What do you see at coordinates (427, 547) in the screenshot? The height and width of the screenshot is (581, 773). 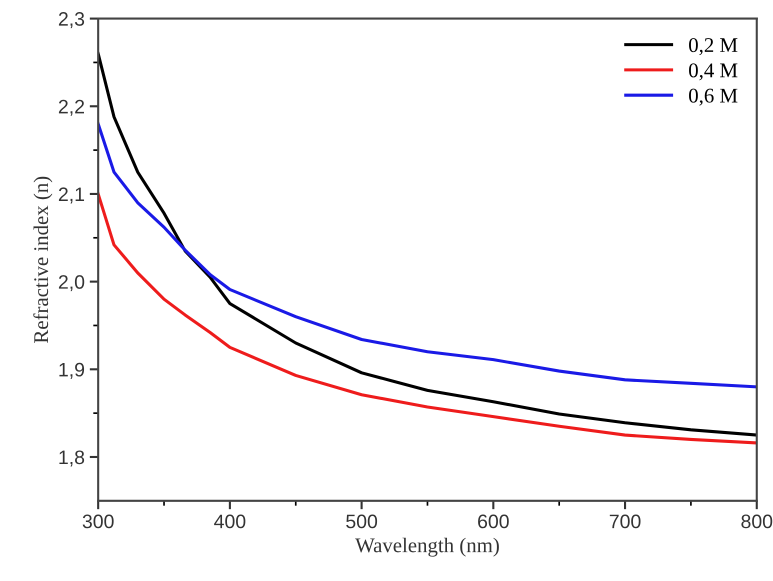 I see `x-axis-title: Wavelength (nm)` at bounding box center [427, 547].